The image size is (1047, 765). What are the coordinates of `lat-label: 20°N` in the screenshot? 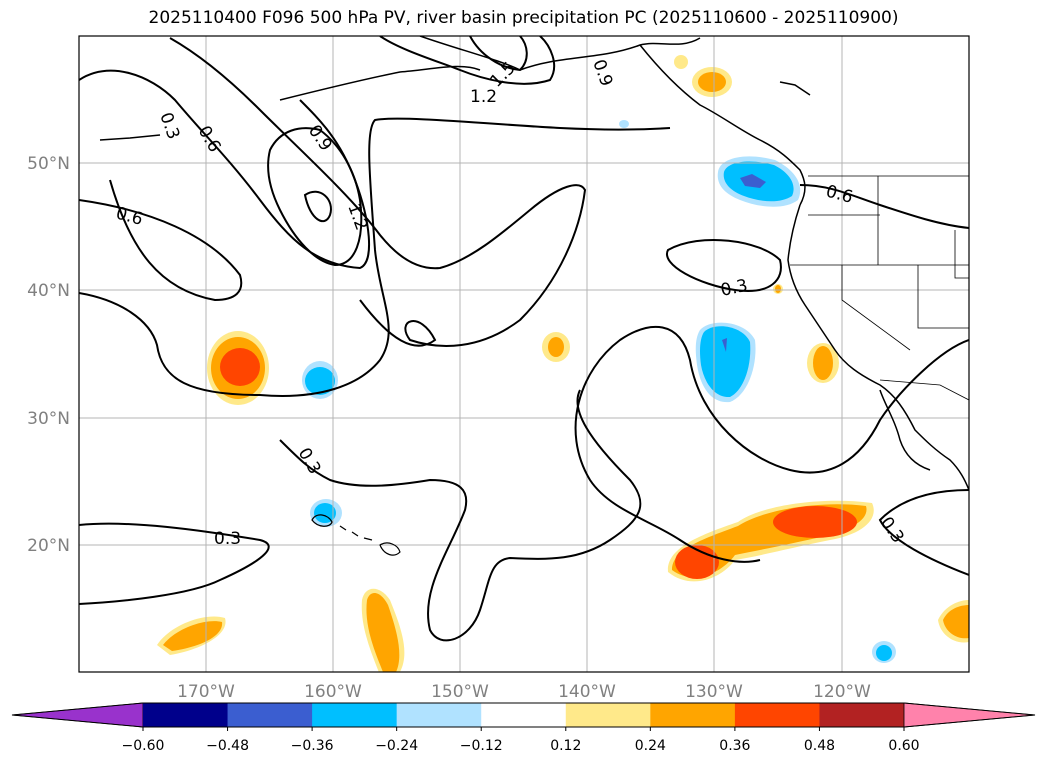 It's located at (48, 546).